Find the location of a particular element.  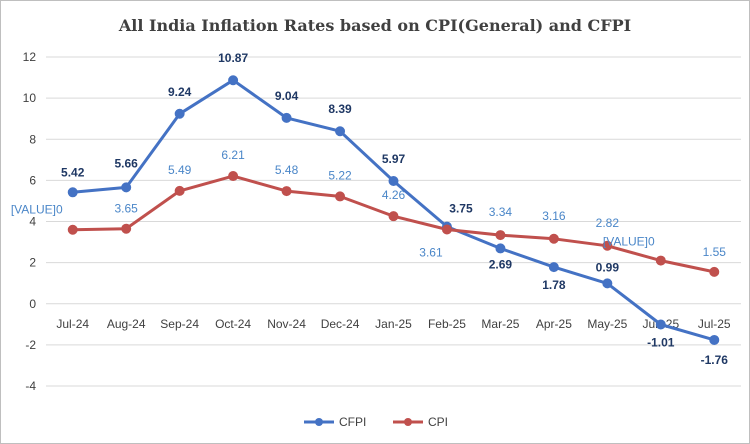

x-tick-label: Sep-24 is located at coordinates (179, 324).